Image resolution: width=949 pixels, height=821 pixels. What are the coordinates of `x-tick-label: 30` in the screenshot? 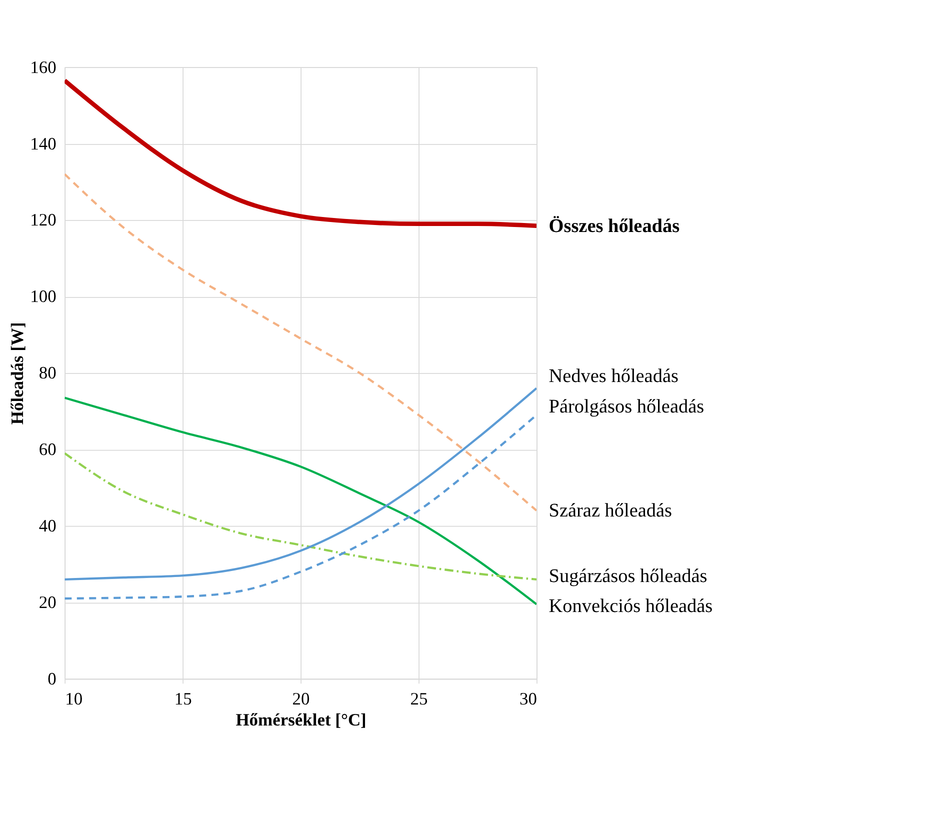 It's located at (529, 698).